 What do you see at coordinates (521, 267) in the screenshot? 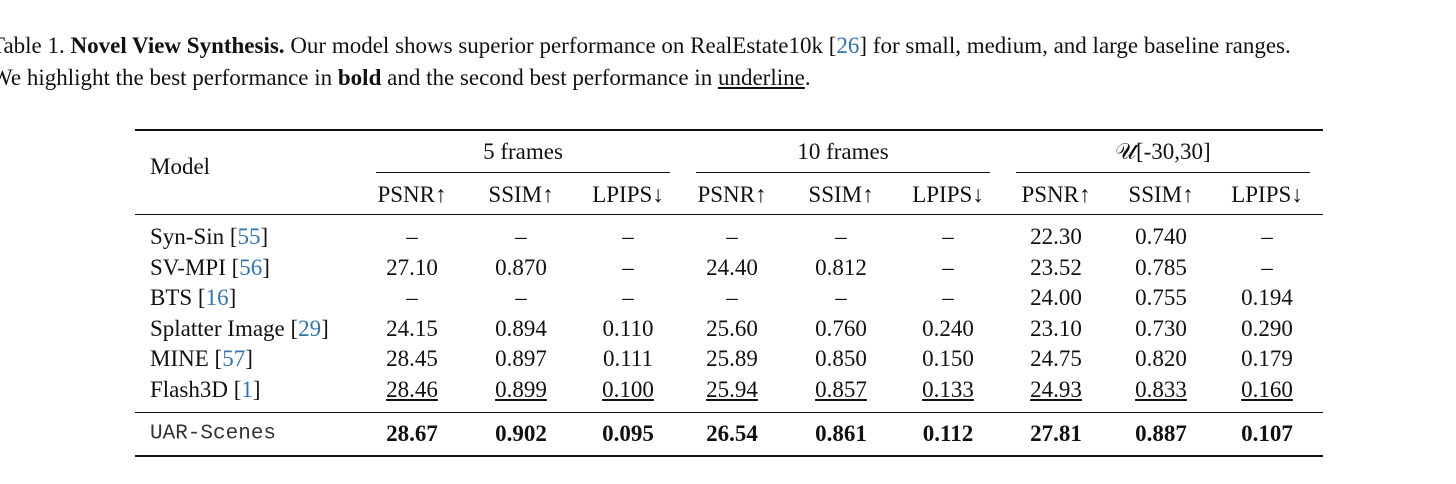
I see `cell: 0.870` at bounding box center [521, 267].